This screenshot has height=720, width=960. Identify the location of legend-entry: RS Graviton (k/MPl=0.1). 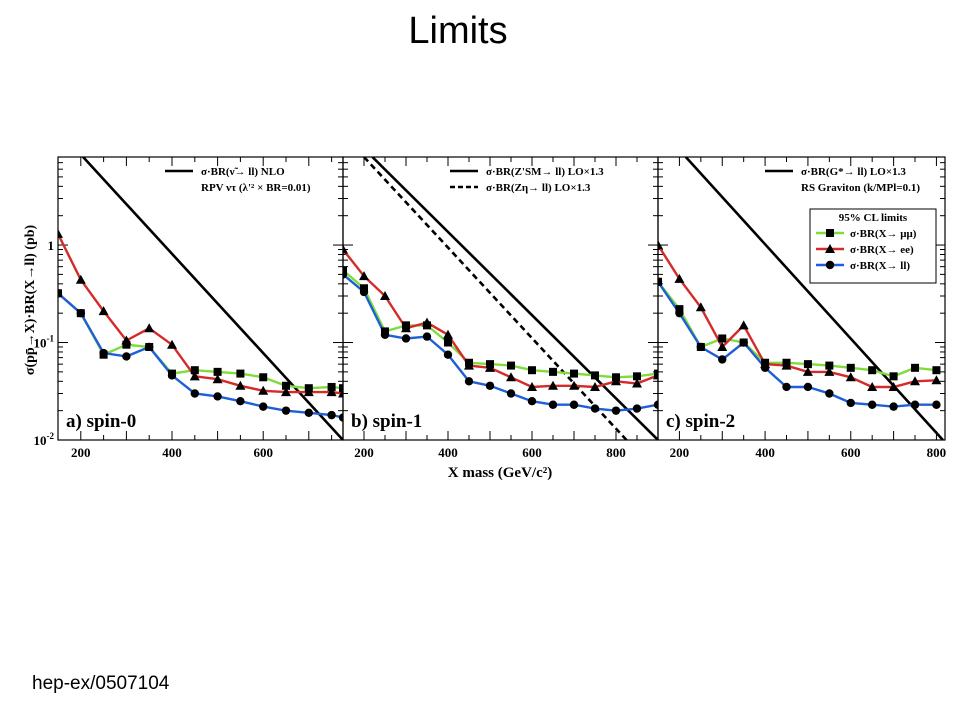
(860, 188).